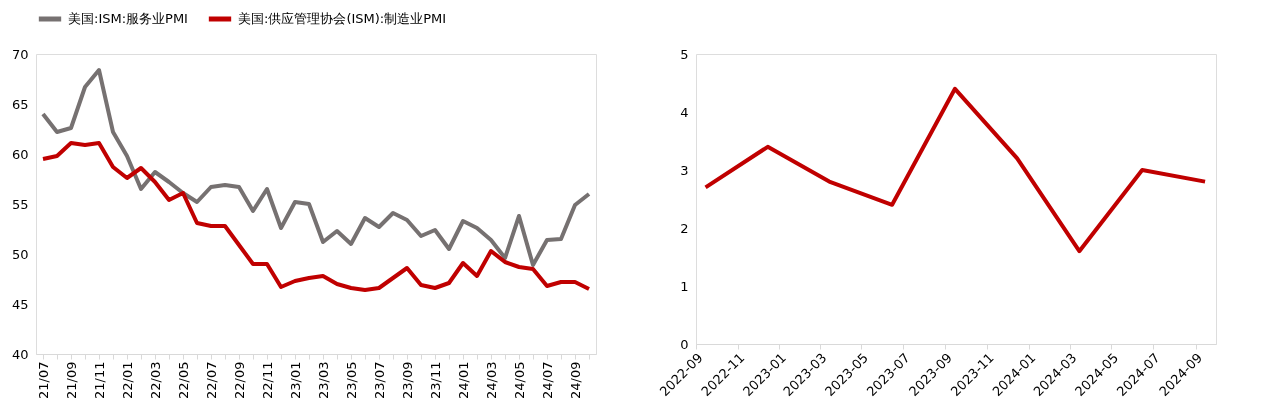 The height and width of the screenshot is (418, 1278). What do you see at coordinates (547, 380) in the screenshot?
I see `x-tick-label: 24/07` at bounding box center [547, 380].